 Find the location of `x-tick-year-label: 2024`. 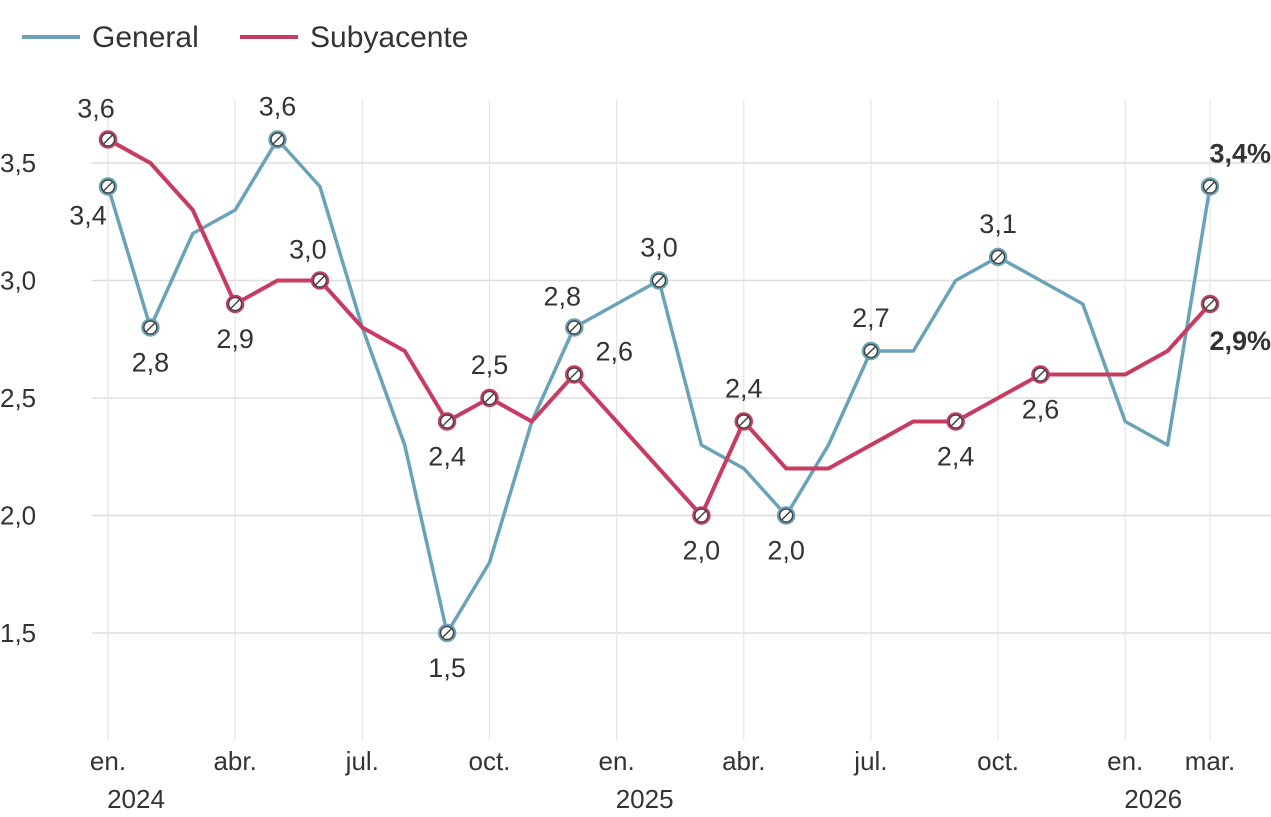

x-tick-year-label: 2024 is located at coordinates (136, 799).